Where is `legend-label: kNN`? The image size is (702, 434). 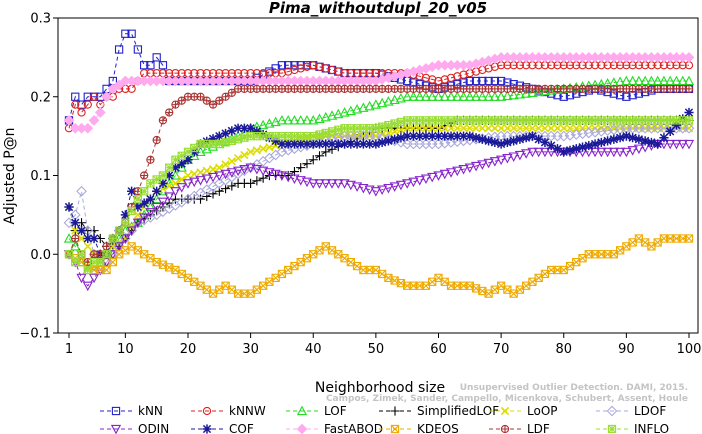
legend-label: kNN is located at coordinates (150, 411).